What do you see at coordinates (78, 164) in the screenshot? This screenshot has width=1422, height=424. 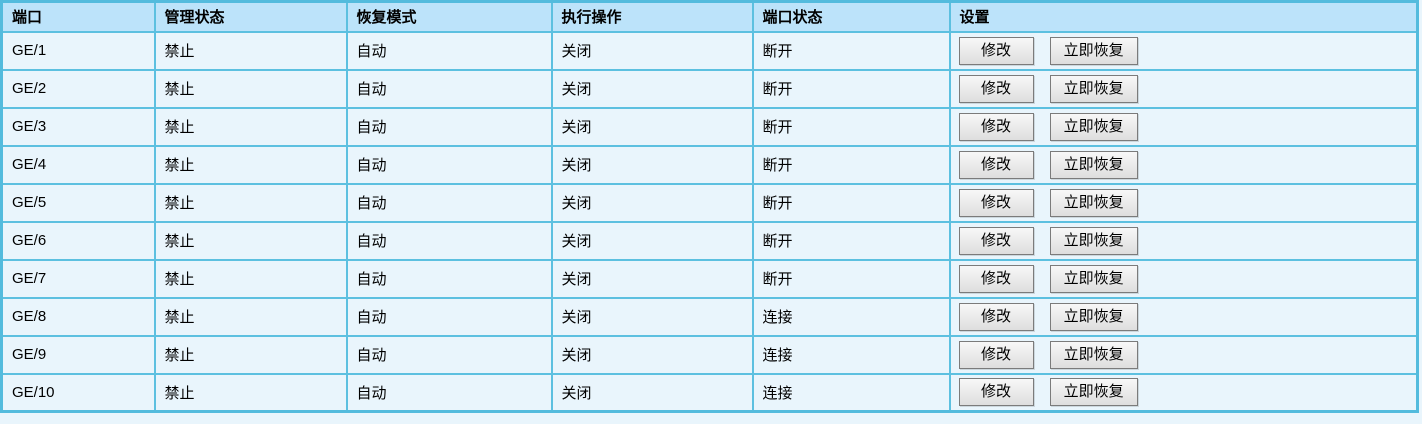 I see `port-cell: GE/4` at bounding box center [78, 164].